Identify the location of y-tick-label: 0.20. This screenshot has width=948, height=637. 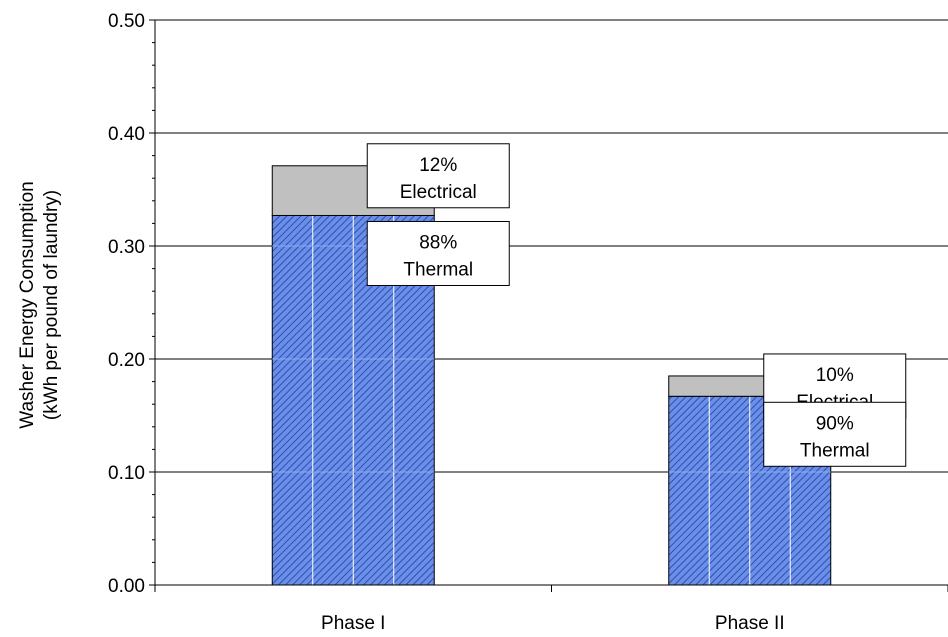
(126, 360).